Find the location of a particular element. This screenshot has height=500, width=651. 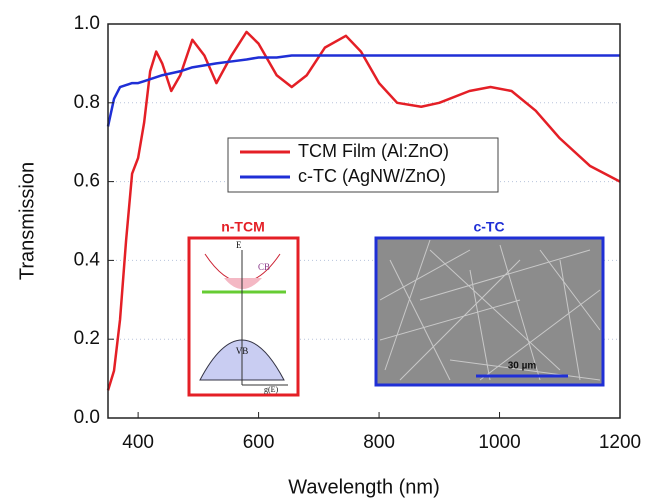

y-axis-title: Transmission is located at coordinates (27, 221).